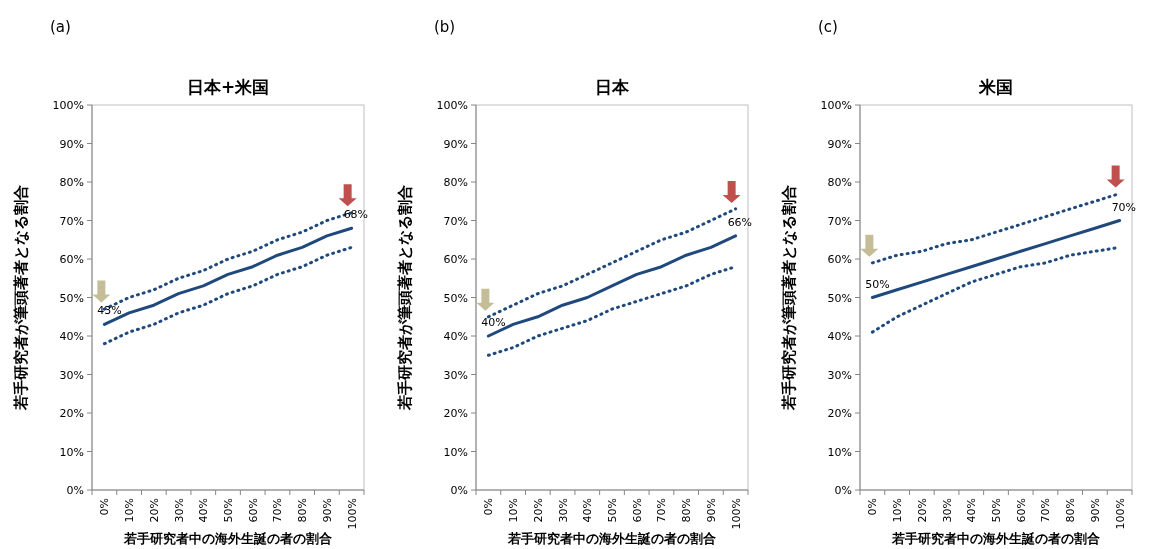 The image size is (1152, 549). I want to click on annotation: 66%, so click(740, 222).